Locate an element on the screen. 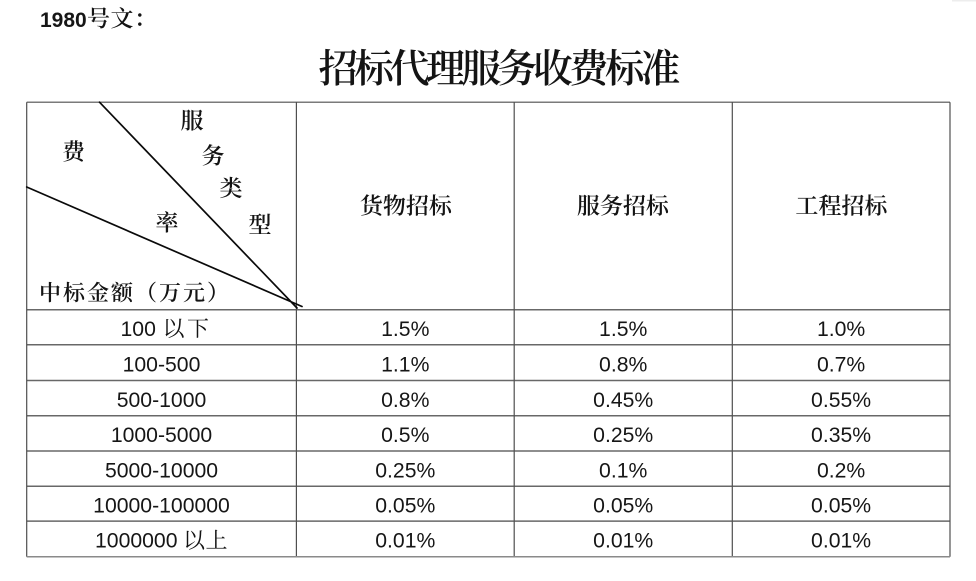 This screenshot has height=581, width=976. svg-text: 0.45% is located at coordinates (623, 400).